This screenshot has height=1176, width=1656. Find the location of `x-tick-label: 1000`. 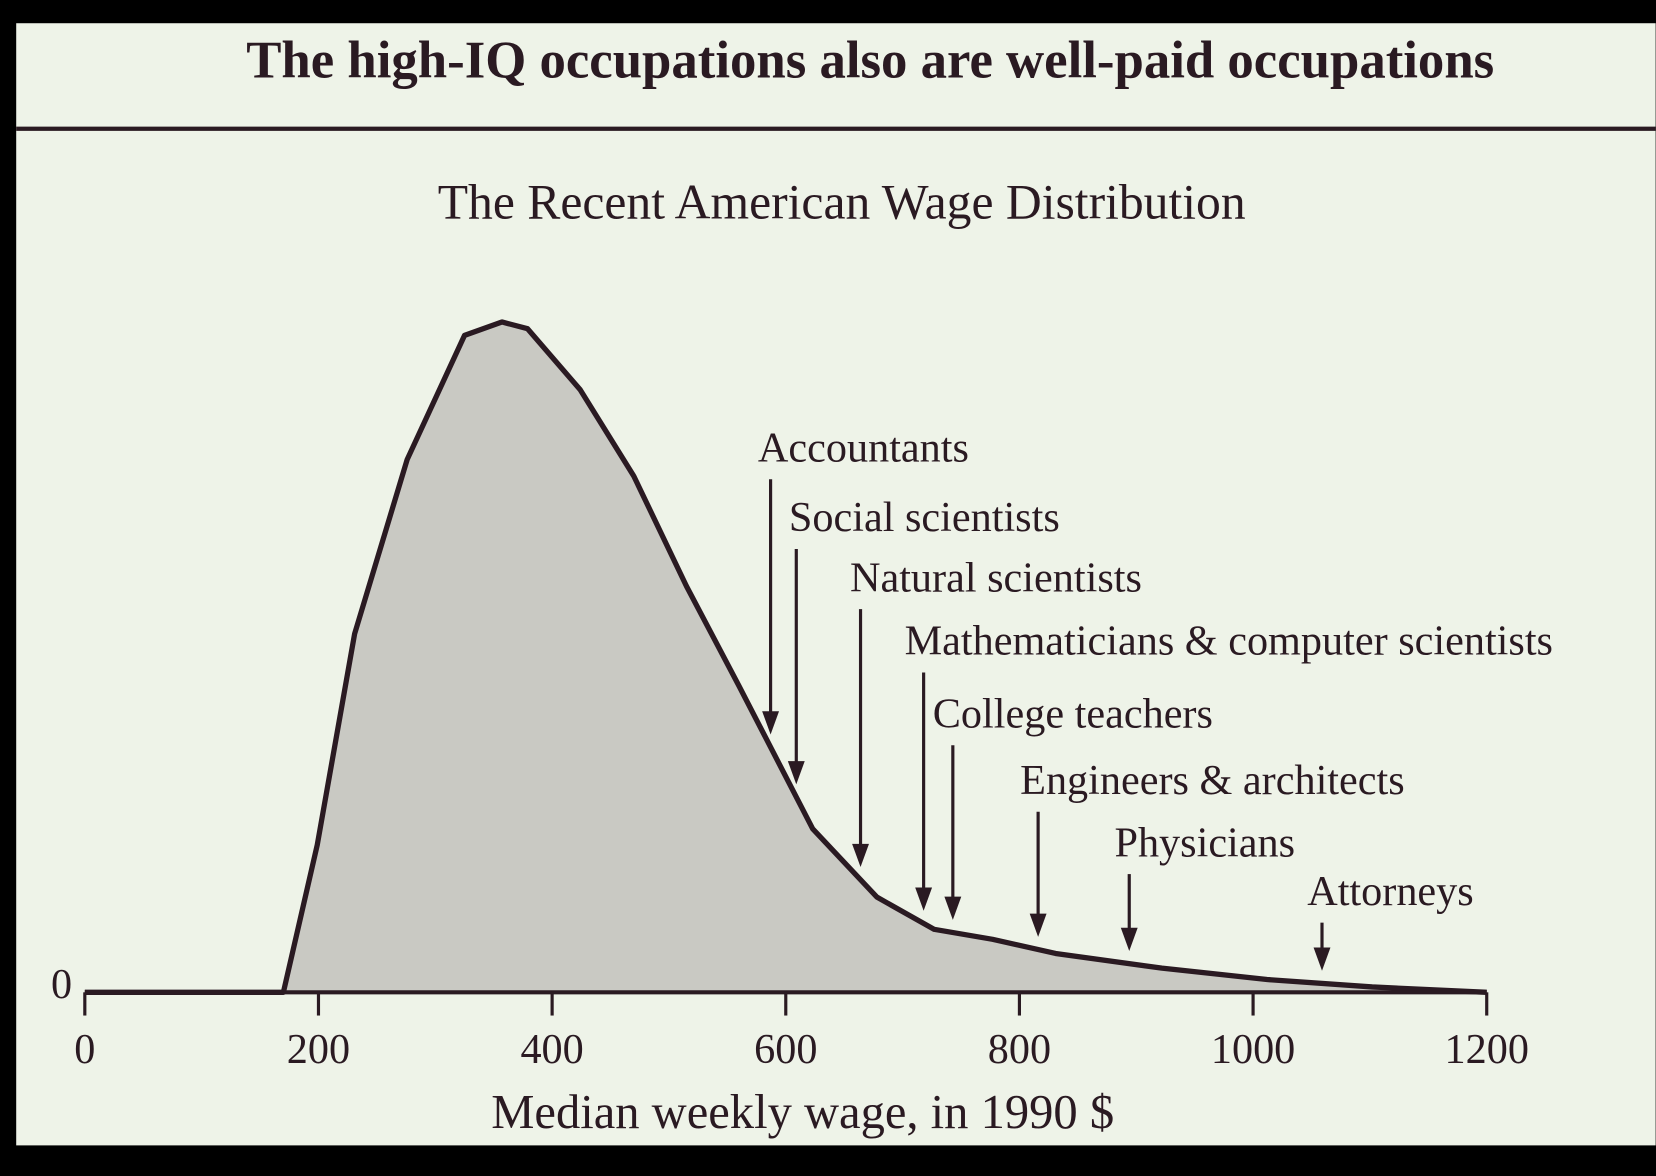

x-tick-label: 1000 is located at coordinates (1253, 1049).